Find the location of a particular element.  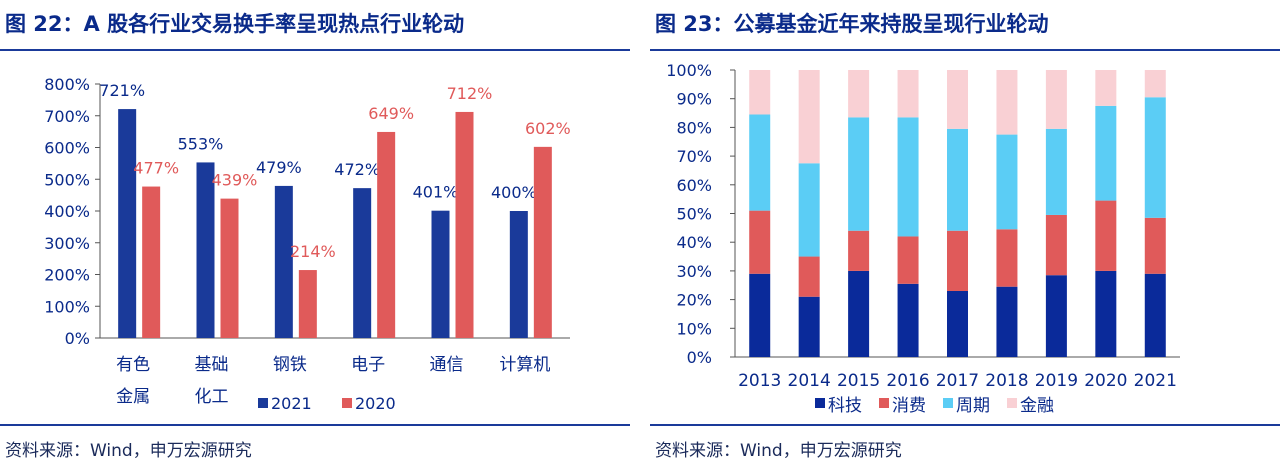

data-label-2020: 477% is located at coordinates (156, 168).